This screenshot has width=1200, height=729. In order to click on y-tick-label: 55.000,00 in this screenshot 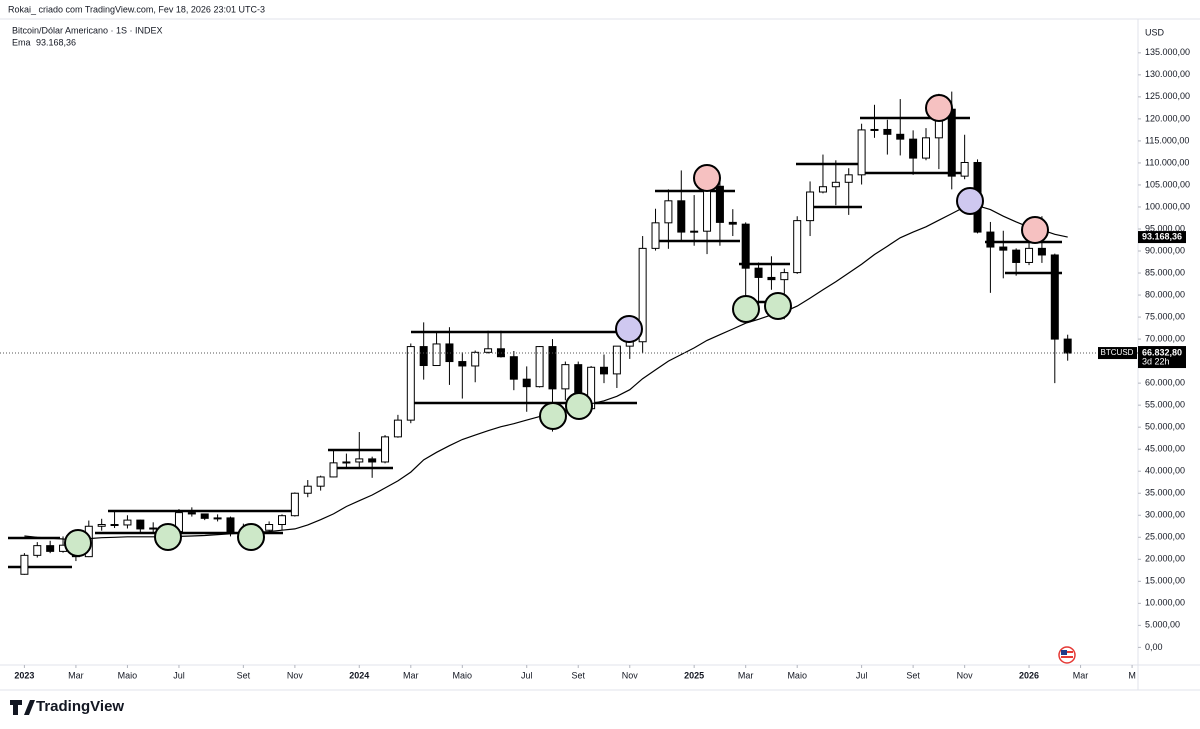, I will do `click(1165, 405)`.